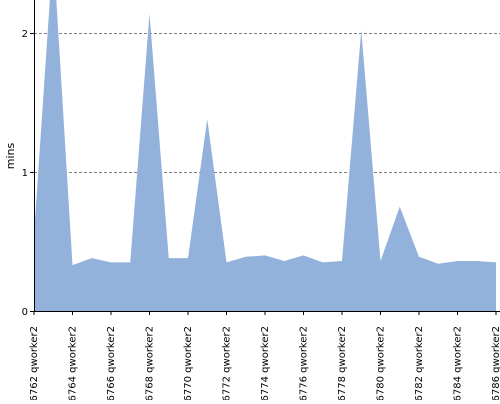  I want to click on x-tick-label: #6770 qworker2, so click(188, 363).